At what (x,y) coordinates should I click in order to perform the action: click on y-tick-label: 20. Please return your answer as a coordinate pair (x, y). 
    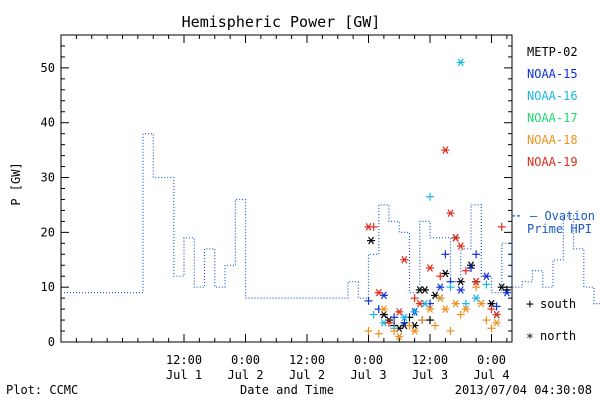
    Looking at the image, I should click on (48, 232).